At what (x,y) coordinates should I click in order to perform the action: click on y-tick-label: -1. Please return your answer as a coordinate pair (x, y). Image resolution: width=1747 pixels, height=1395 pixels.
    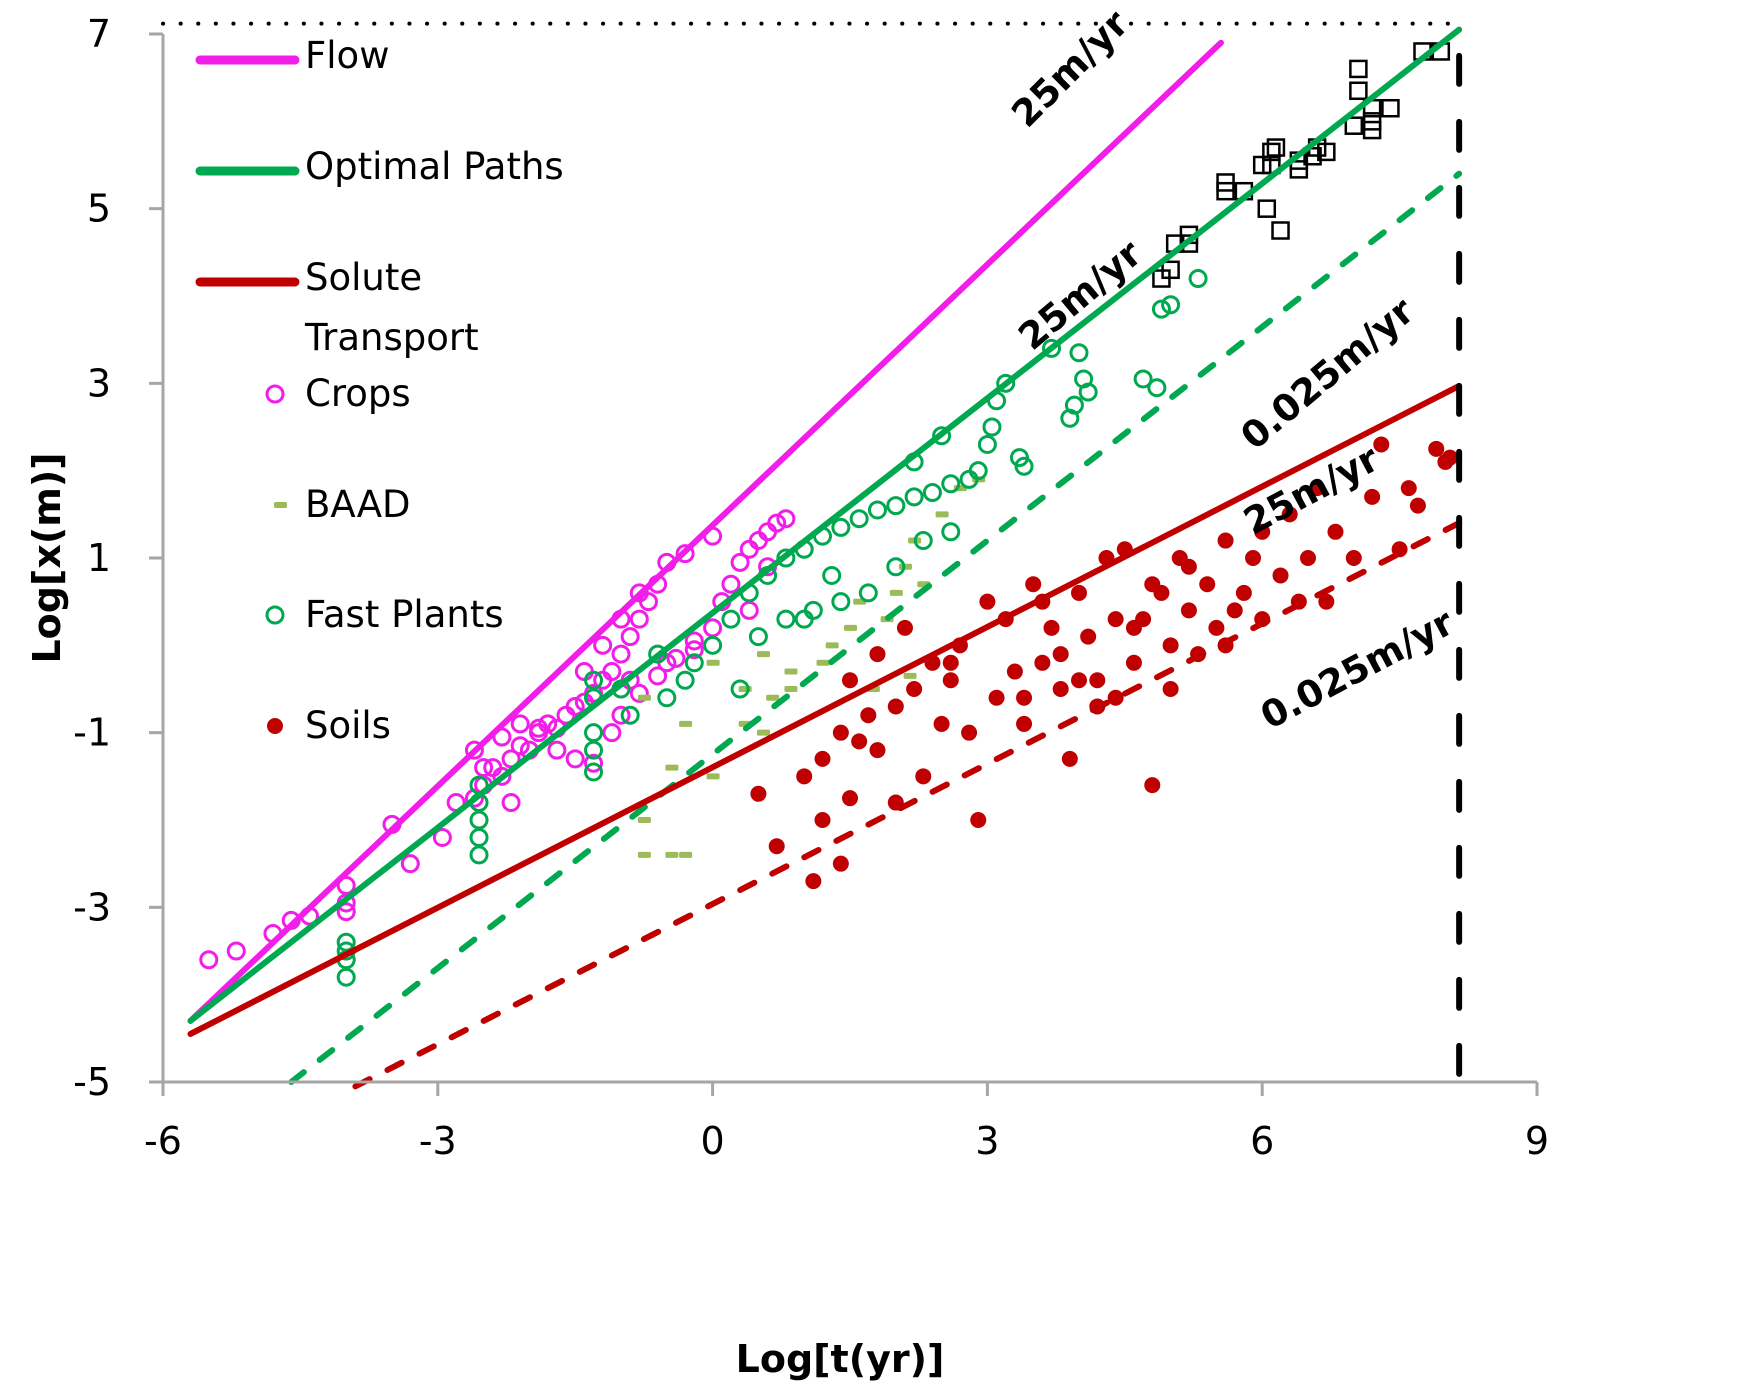
    Looking at the image, I should click on (92, 733).